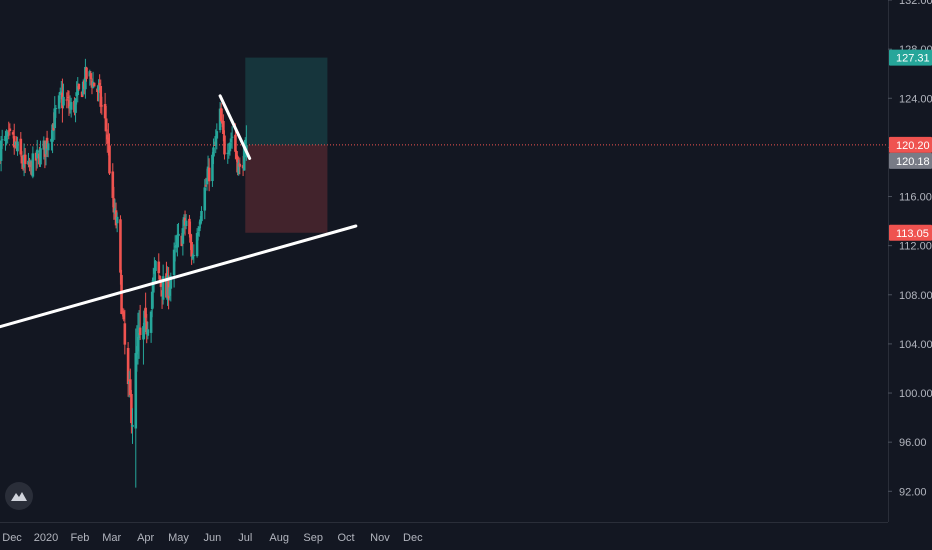  What do you see at coordinates (19, 496) in the screenshot?
I see `tradingview-logo-icon` at bounding box center [19, 496].